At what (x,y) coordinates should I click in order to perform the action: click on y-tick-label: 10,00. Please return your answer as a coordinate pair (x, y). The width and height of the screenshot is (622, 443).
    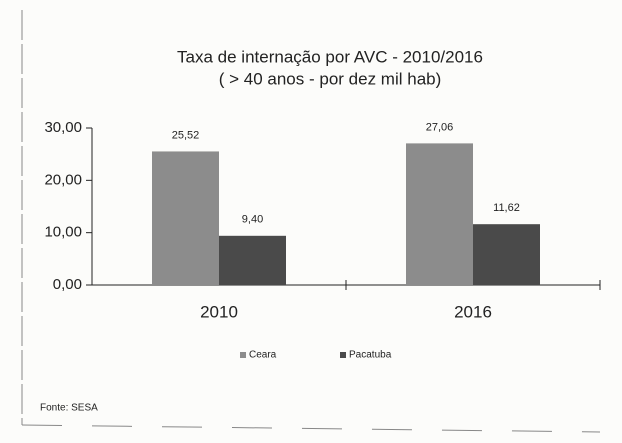
    Looking at the image, I should click on (63, 232).